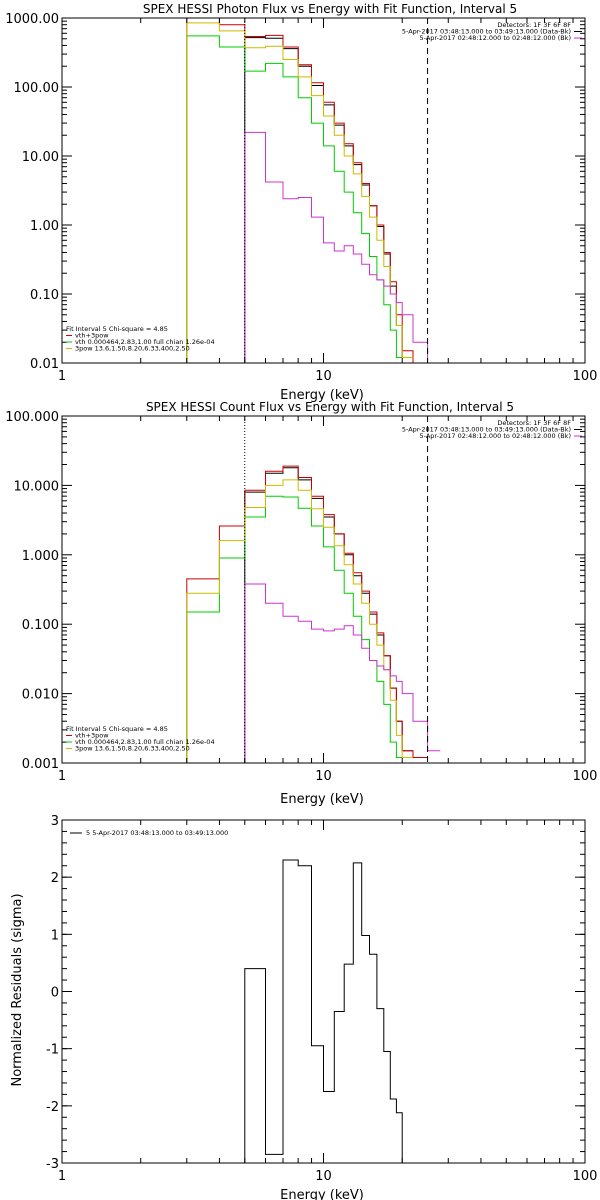  What do you see at coordinates (32, 417) in the screenshot?
I see `y-tick-label: 100.000` at bounding box center [32, 417].